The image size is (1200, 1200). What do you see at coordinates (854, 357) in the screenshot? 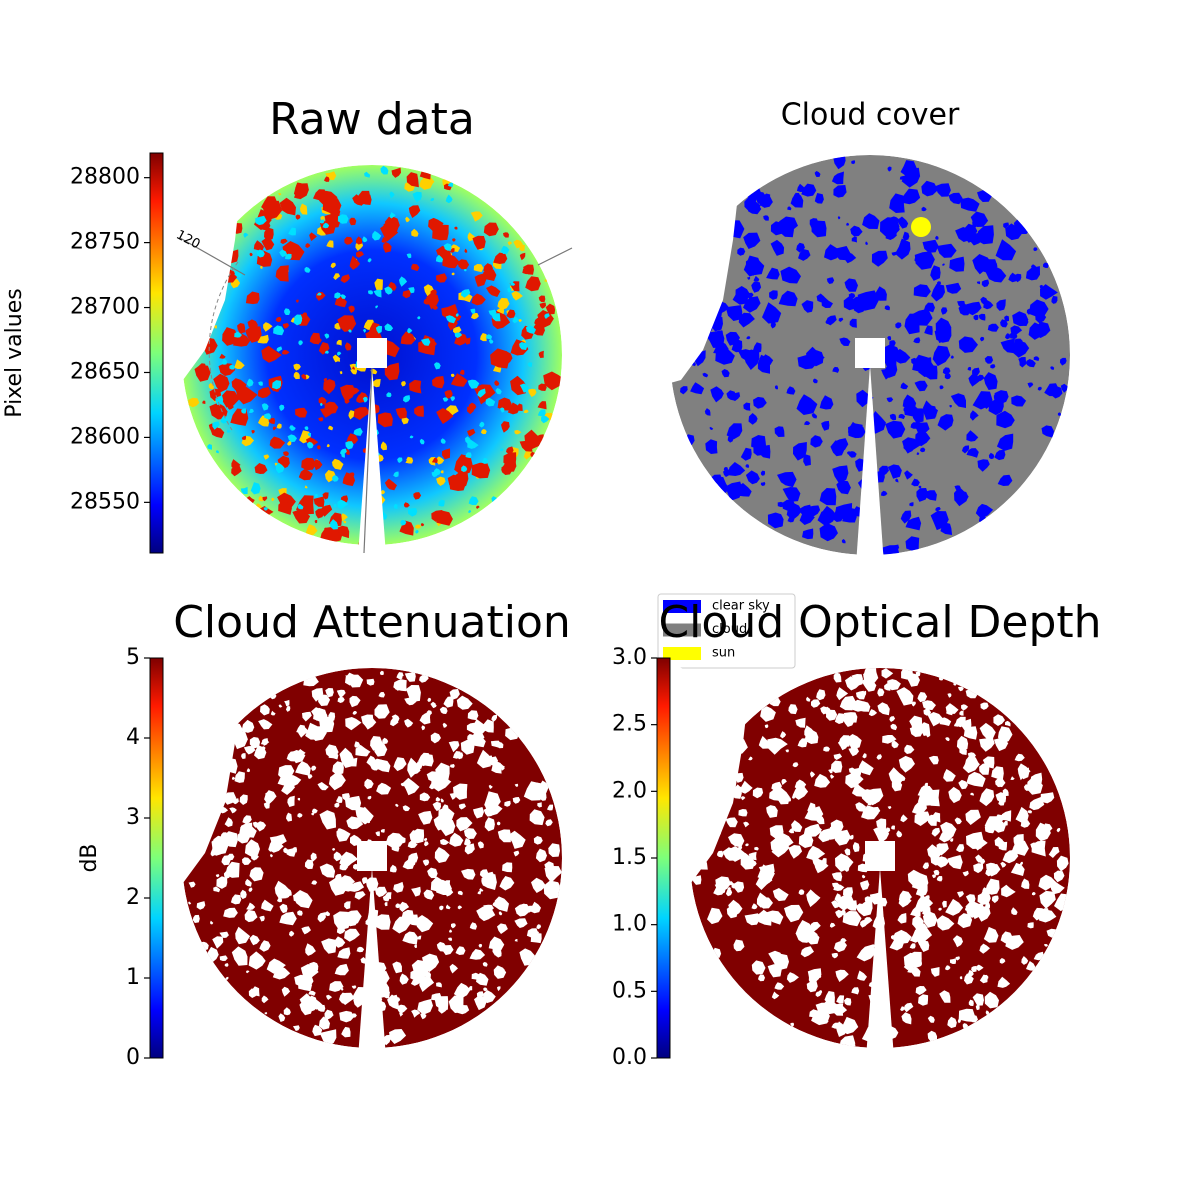
I see `sky-image` at bounding box center [854, 357].